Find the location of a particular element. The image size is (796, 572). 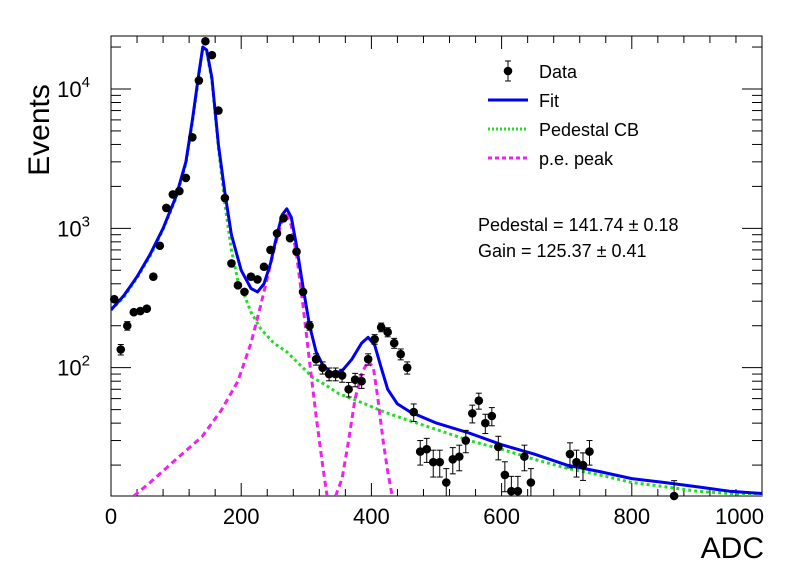

legend-marker-data is located at coordinates (508, 71).